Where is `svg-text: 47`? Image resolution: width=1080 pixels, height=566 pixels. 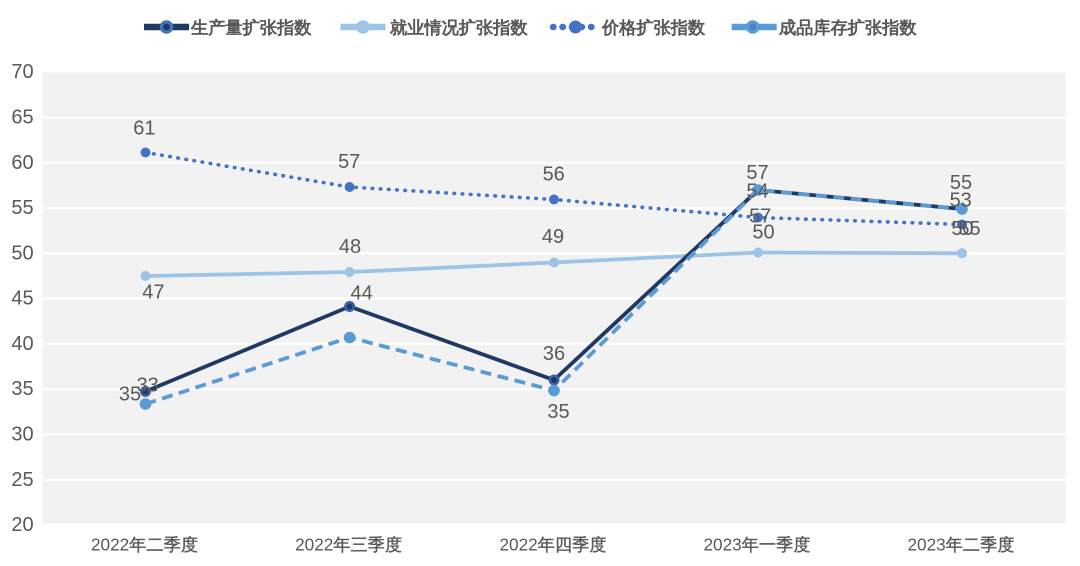
svg-text: 47 is located at coordinates (153, 292).